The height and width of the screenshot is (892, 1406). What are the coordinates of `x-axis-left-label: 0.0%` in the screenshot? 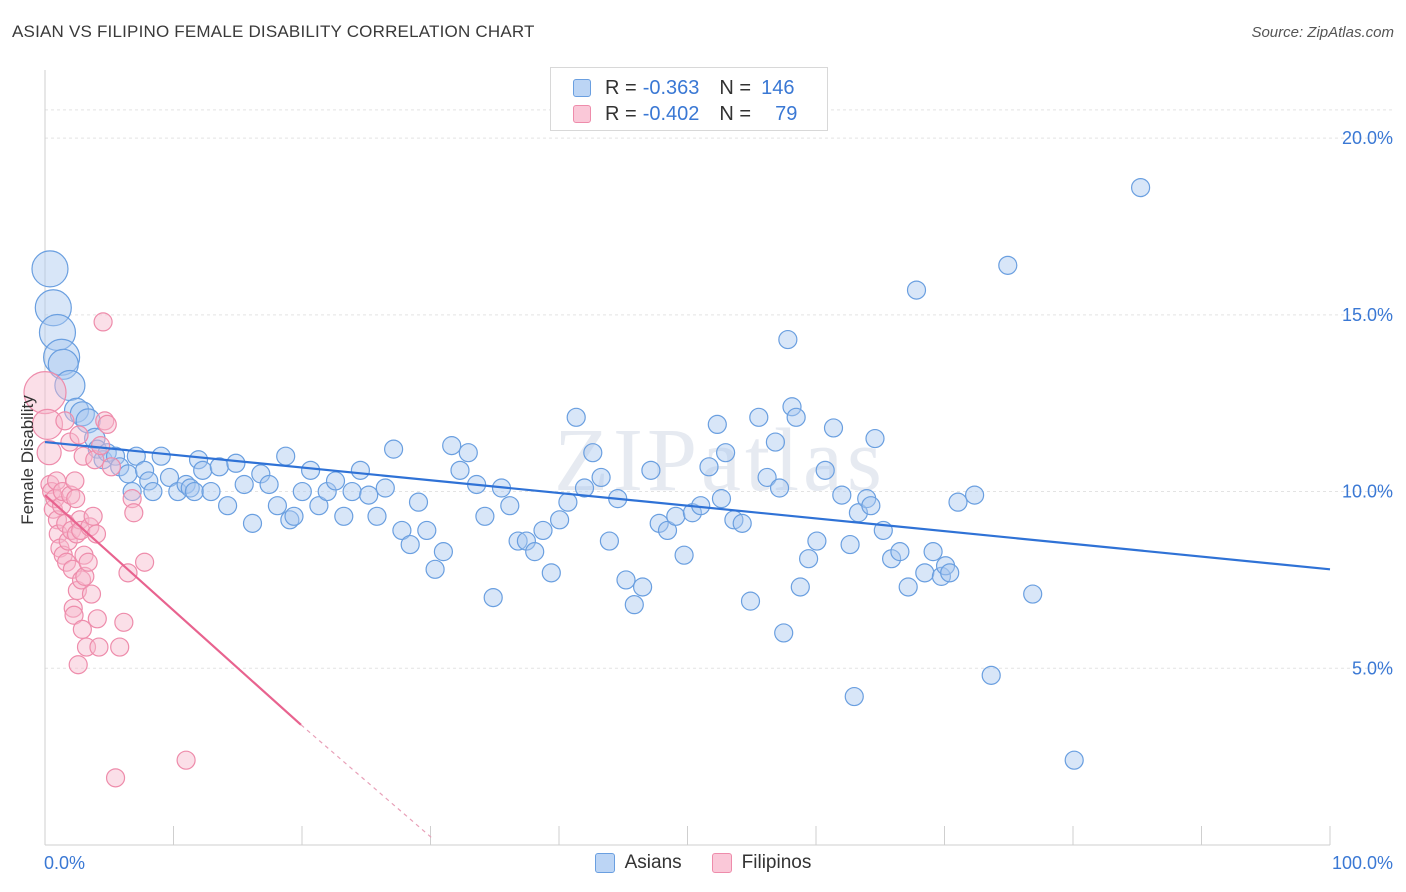 It's located at (64, 863).